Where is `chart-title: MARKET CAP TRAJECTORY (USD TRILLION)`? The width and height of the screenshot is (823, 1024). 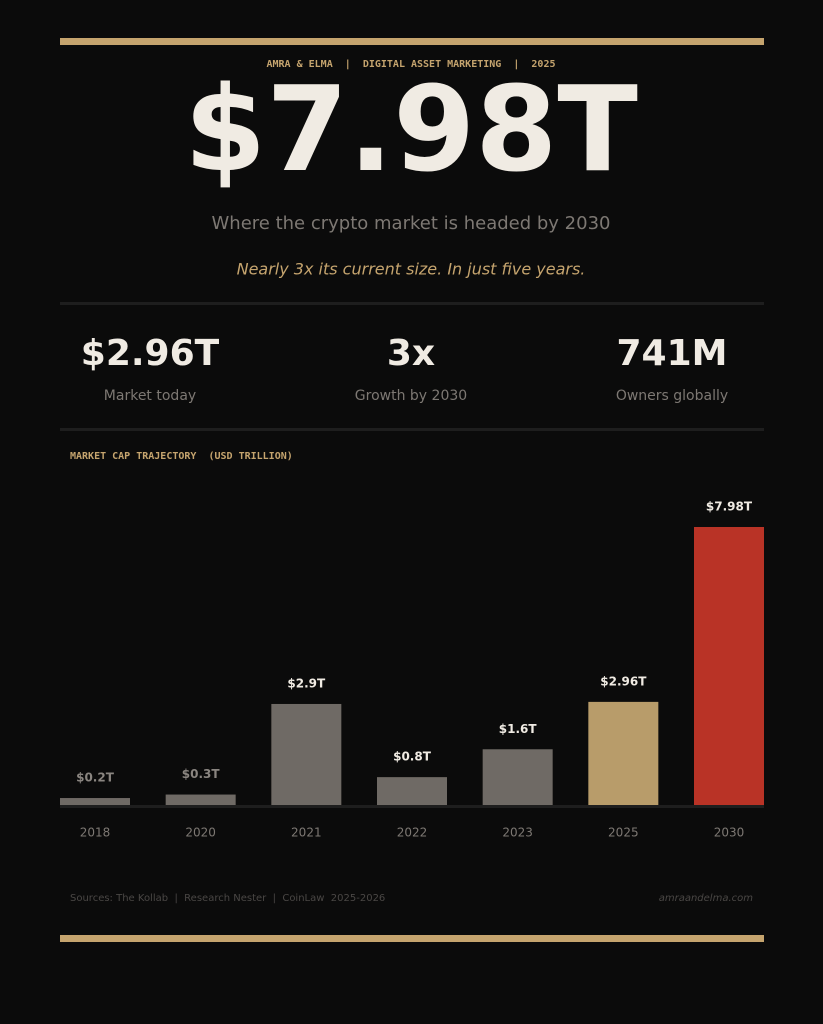 chart-title: MARKET CAP TRAJECTORY (USD TRILLION) is located at coordinates (181, 456).